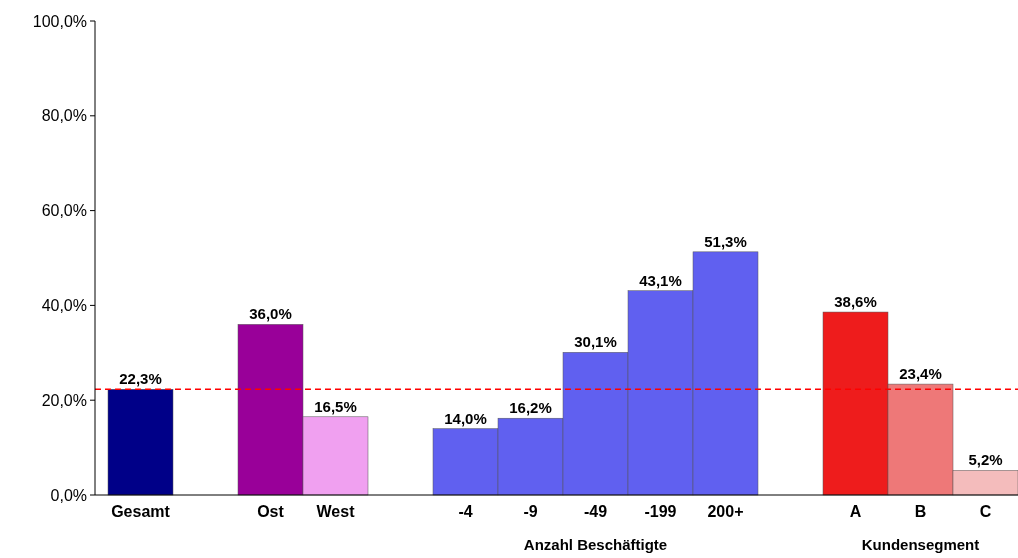 The width and height of the screenshot is (1018, 558). Describe the element at coordinates (64, 400) in the screenshot. I see `y-tick-label: 20,0%` at that location.